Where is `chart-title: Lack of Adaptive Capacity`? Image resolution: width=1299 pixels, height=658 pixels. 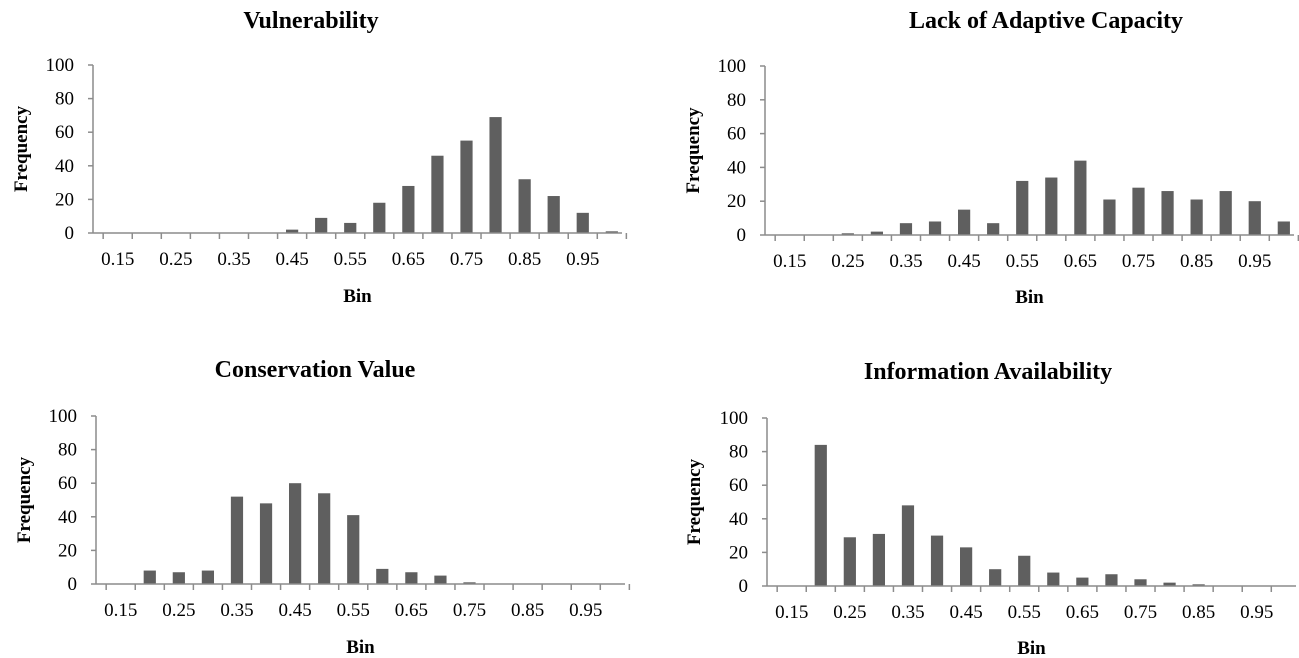
chart-title: Lack of Adaptive Capacity is located at coordinates (1046, 21).